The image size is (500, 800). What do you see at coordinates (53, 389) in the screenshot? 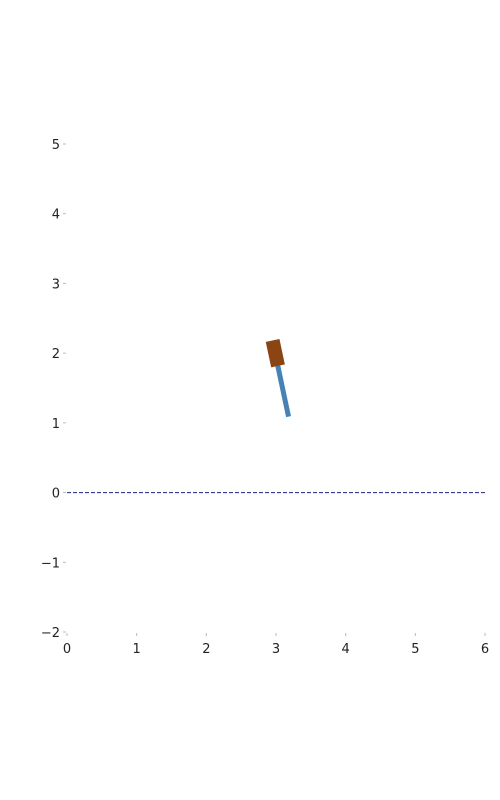
I see `y-axis: −2 −1 0 1 2 3 4 5` at bounding box center [53, 389].